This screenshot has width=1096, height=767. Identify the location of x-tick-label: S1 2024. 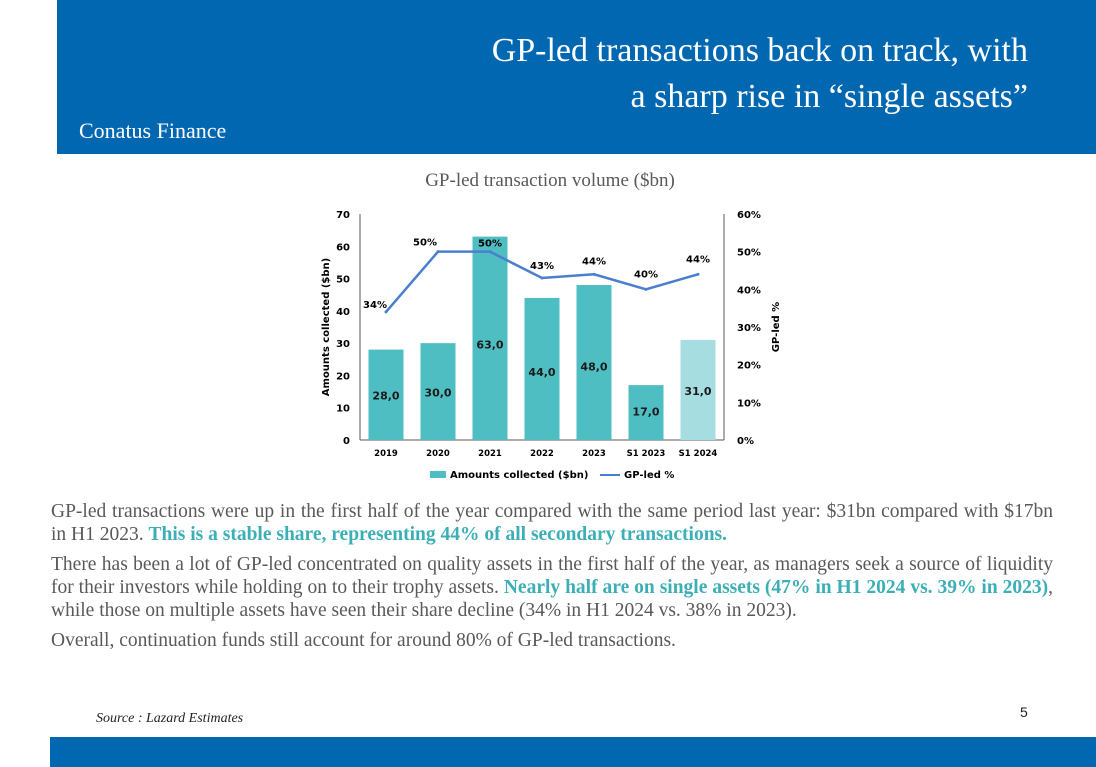
(698, 454).